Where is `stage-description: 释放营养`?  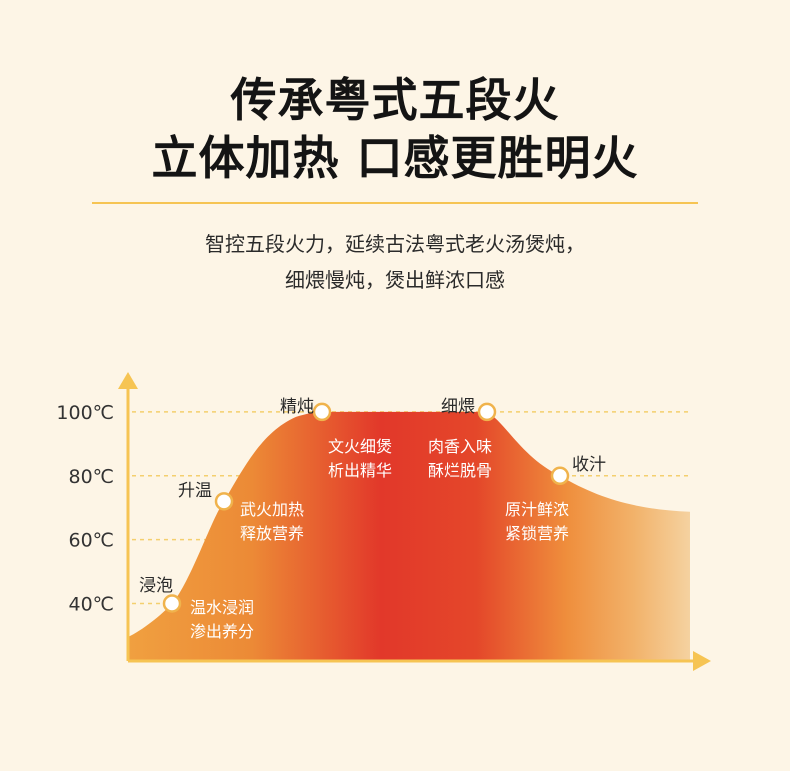 stage-description: 释放营养 is located at coordinates (272, 533).